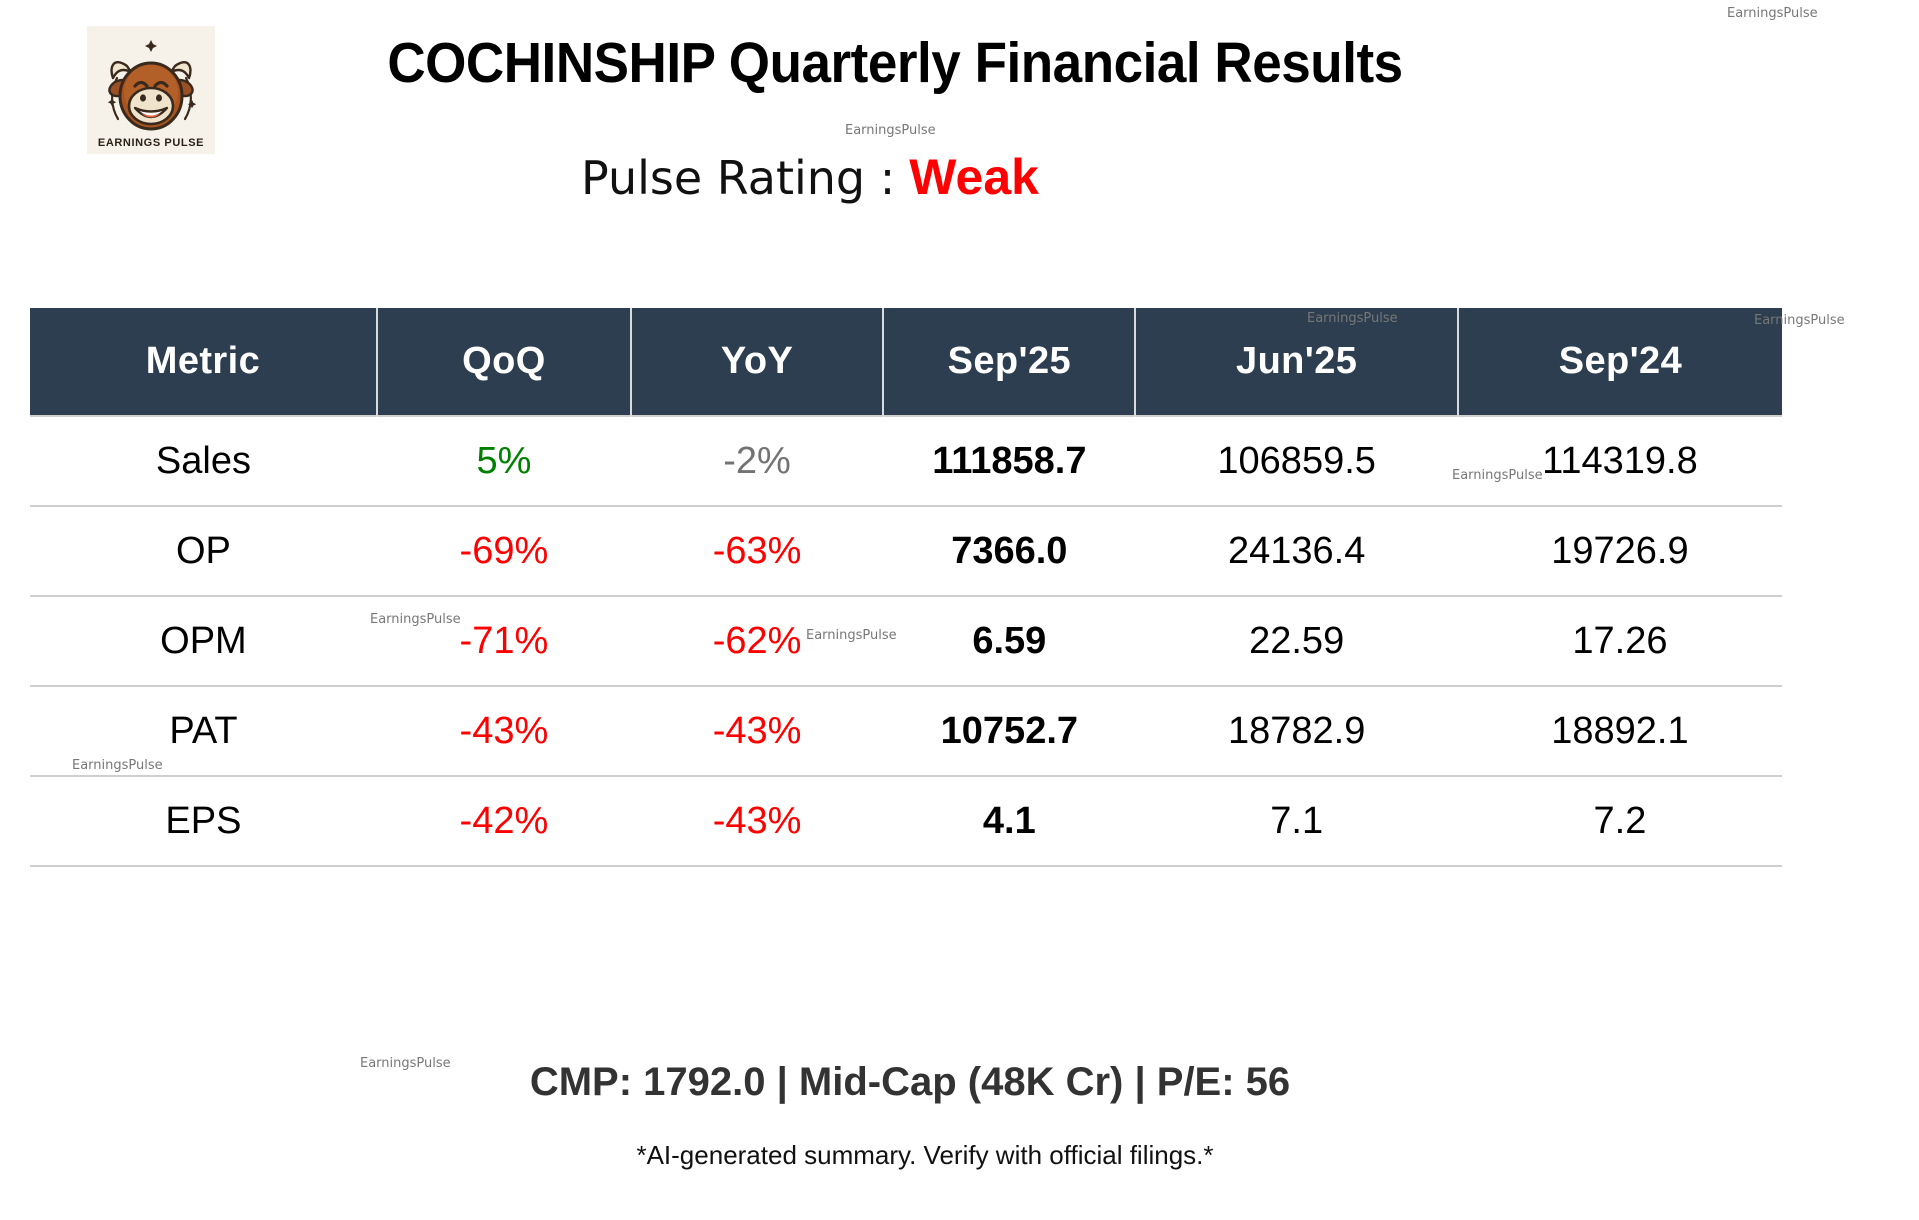  I want to click on row-yoy-value: -62%, so click(757, 641).